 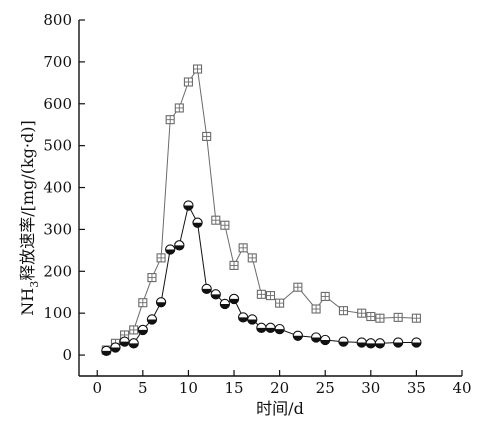 I want to click on x-tick-label: 0, so click(x=97, y=388).